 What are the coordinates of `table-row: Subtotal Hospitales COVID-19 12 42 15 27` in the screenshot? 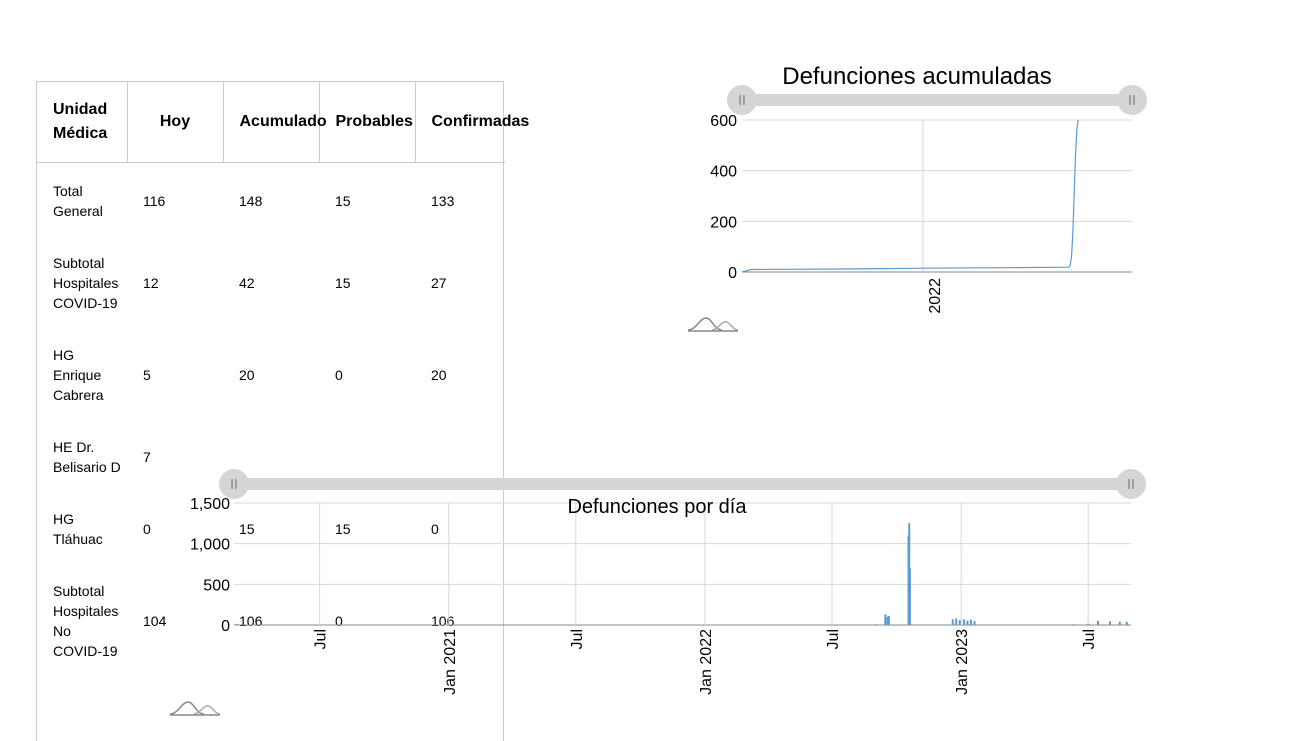 It's located at (271, 283).